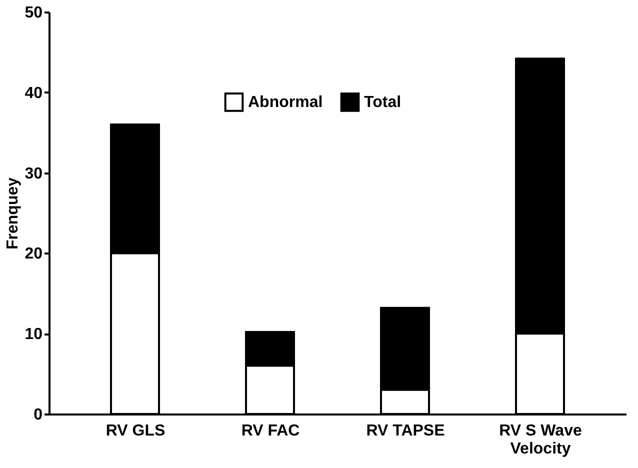 The width and height of the screenshot is (638, 468). Describe the element at coordinates (406, 431) in the screenshot. I see `x-tick-label: RV TAPSE` at that location.